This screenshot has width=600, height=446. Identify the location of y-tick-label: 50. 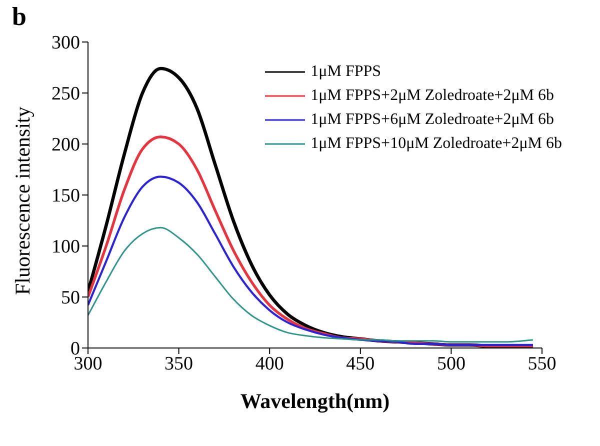
(70, 298).